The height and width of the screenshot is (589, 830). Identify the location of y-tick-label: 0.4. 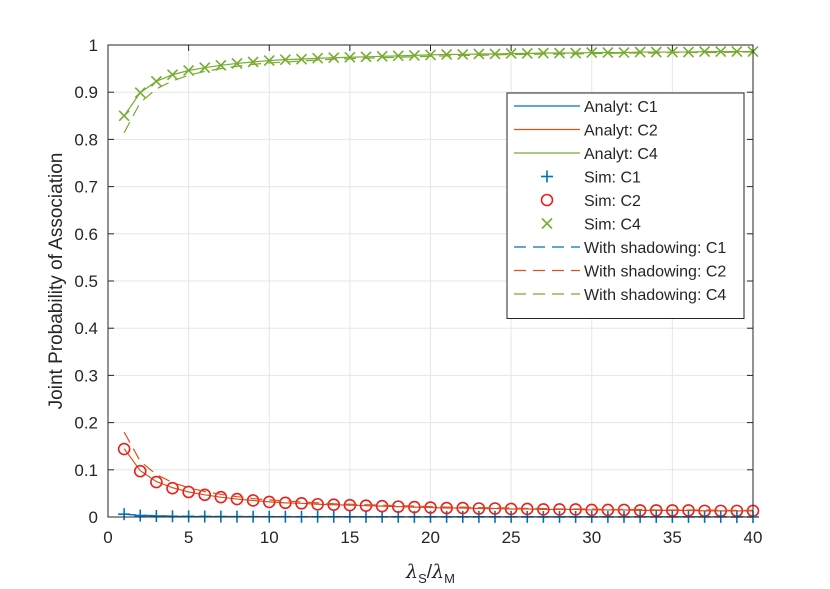
(86, 328).